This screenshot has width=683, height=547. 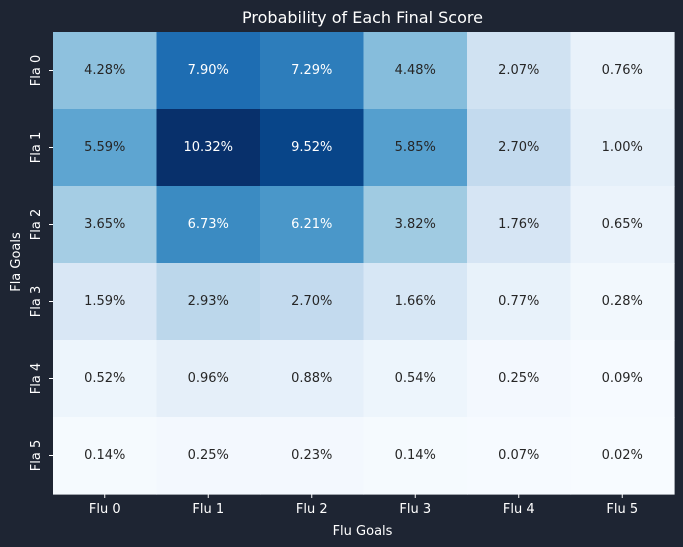 What do you see at coordinates (36, 147) in the screenshot?
I see `y-tick-label: Fla 1` at bounding box center [36, 147].